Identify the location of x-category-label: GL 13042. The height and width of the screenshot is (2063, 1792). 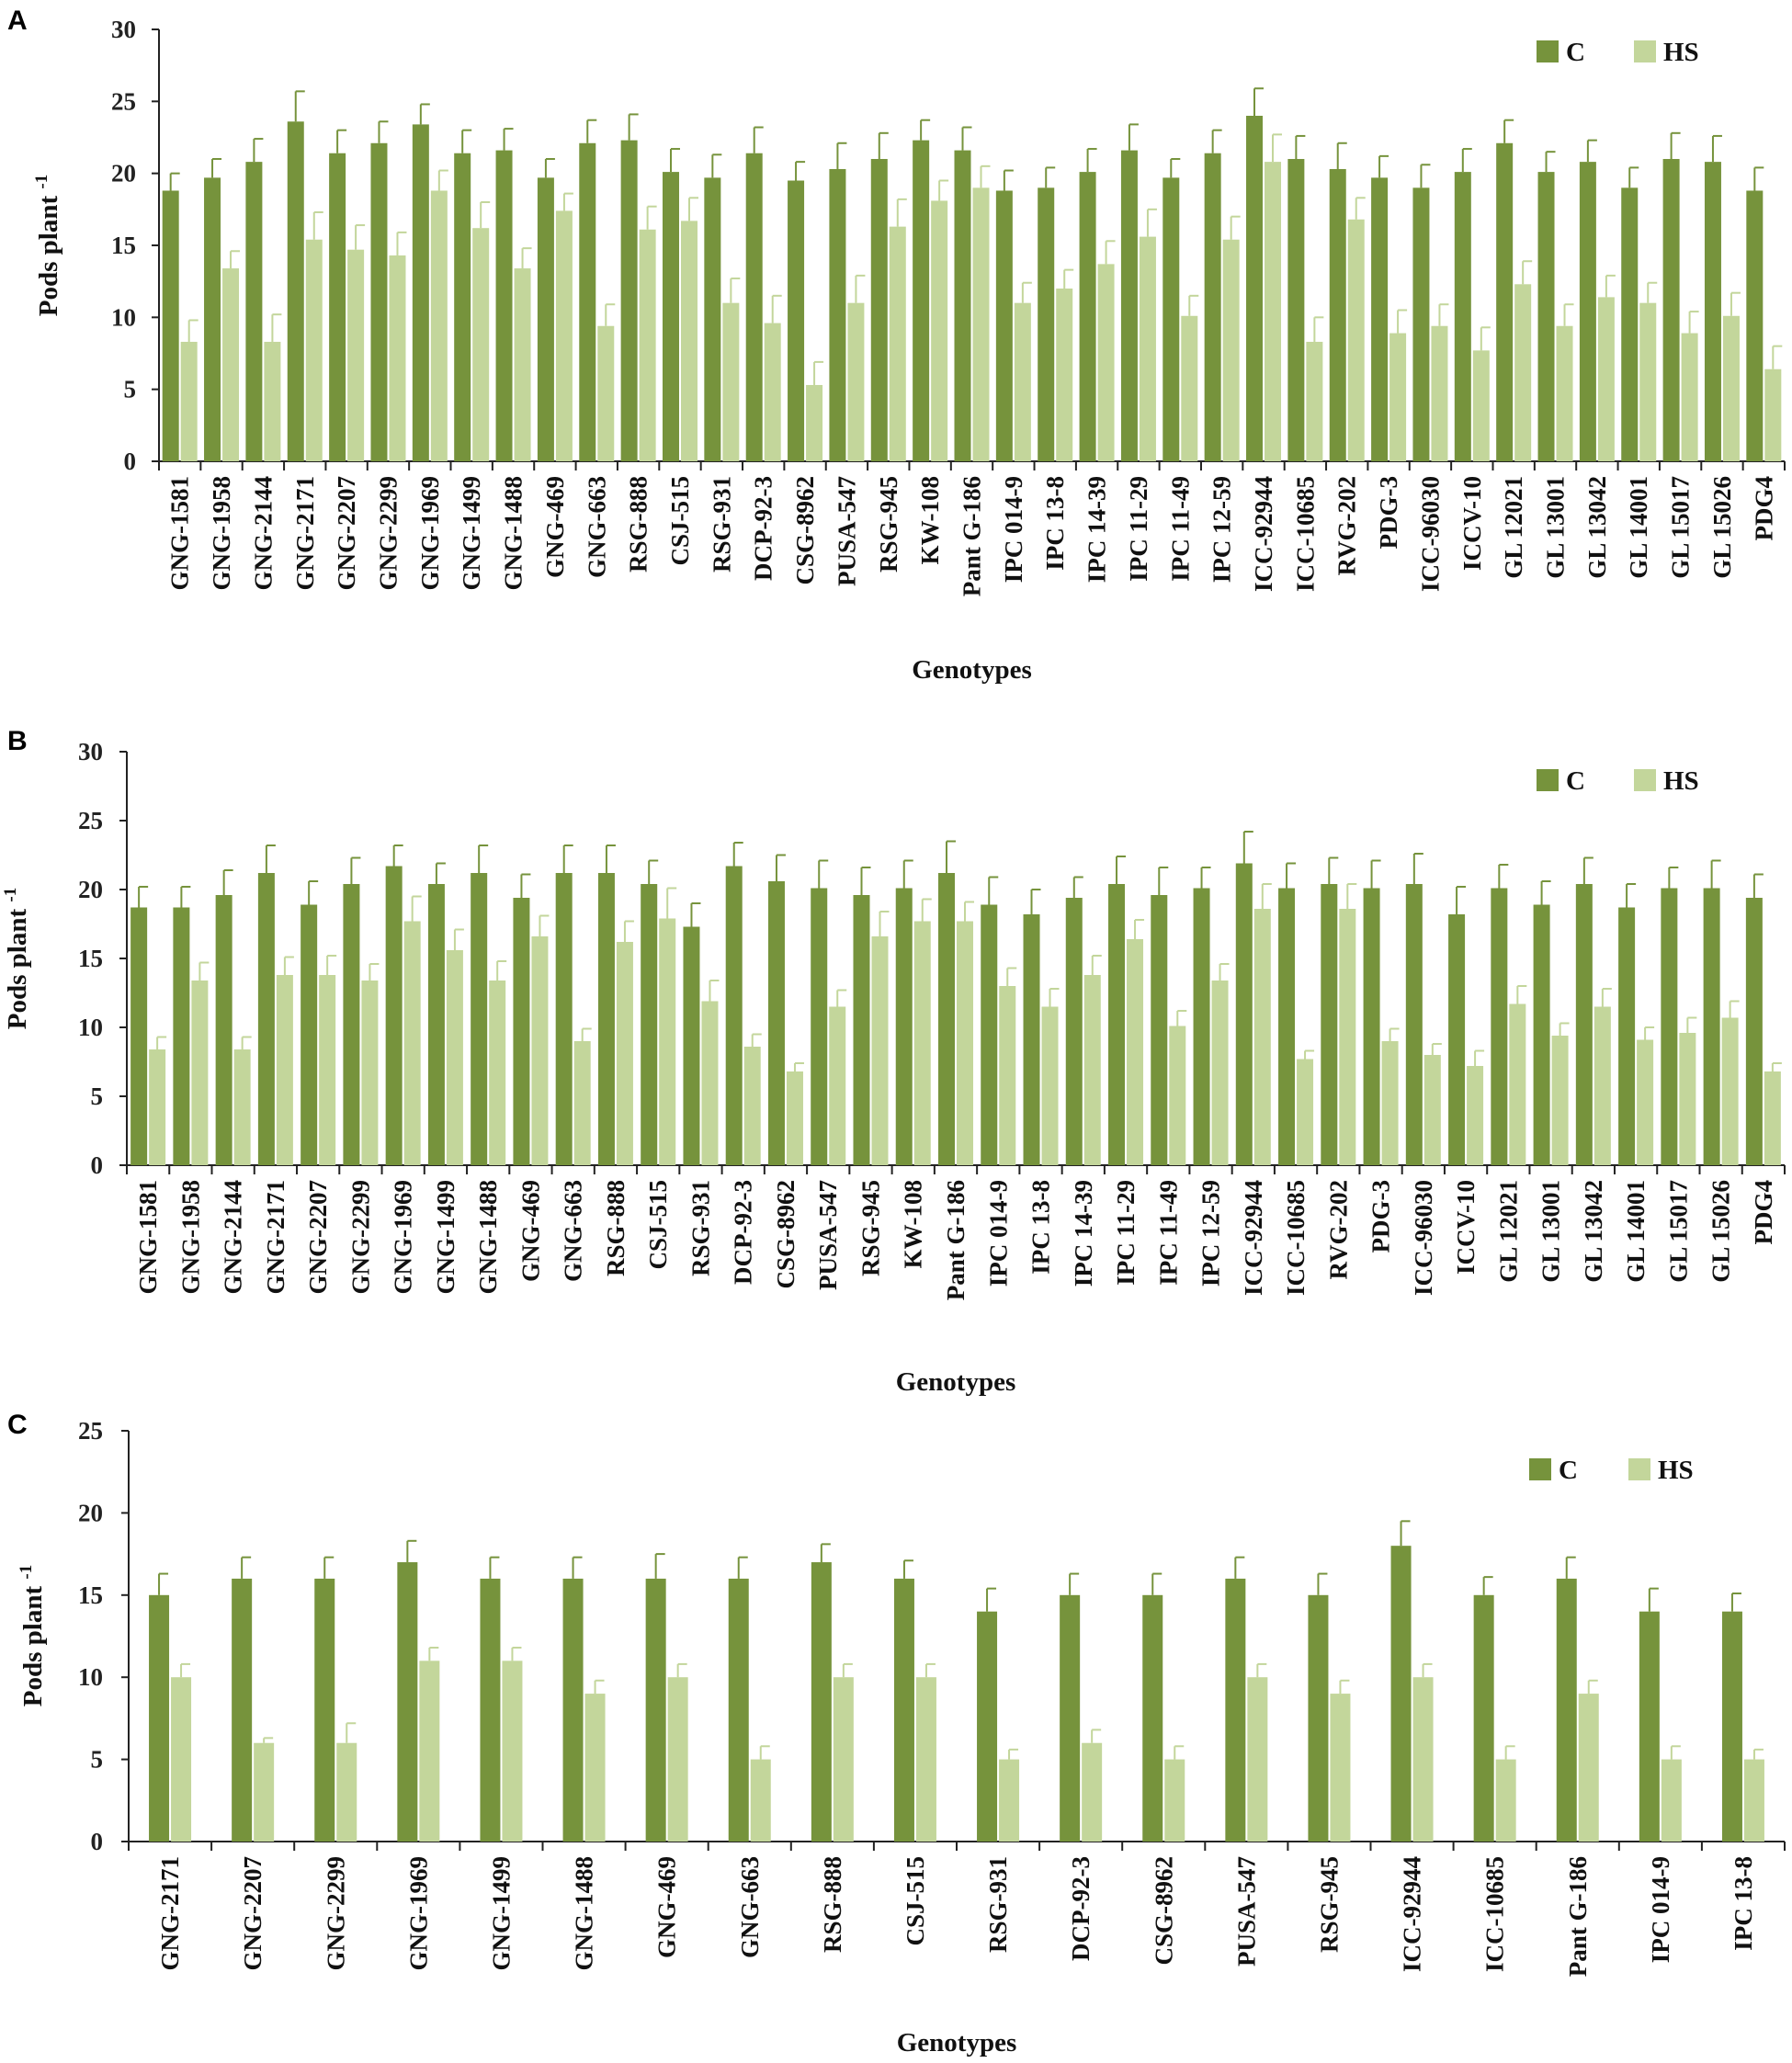
(1593, 1232).